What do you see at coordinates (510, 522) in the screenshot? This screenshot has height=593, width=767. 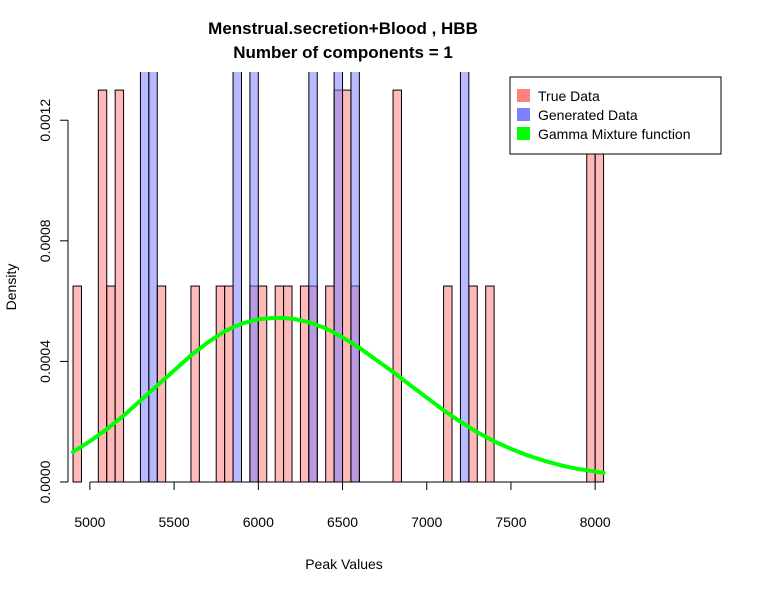 I see `x-tick-label: 7500` at bounding box center [510, 522].